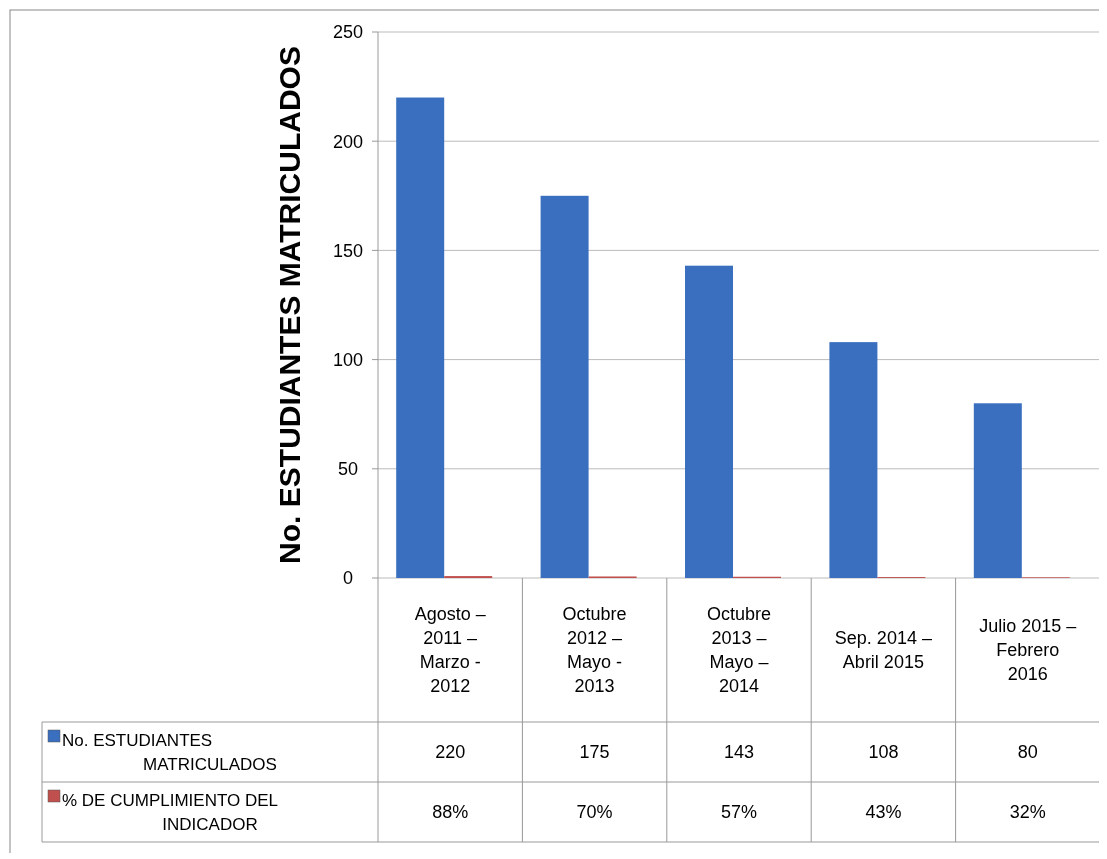  I want to click on data-label: 32%, so click(1027, 812).